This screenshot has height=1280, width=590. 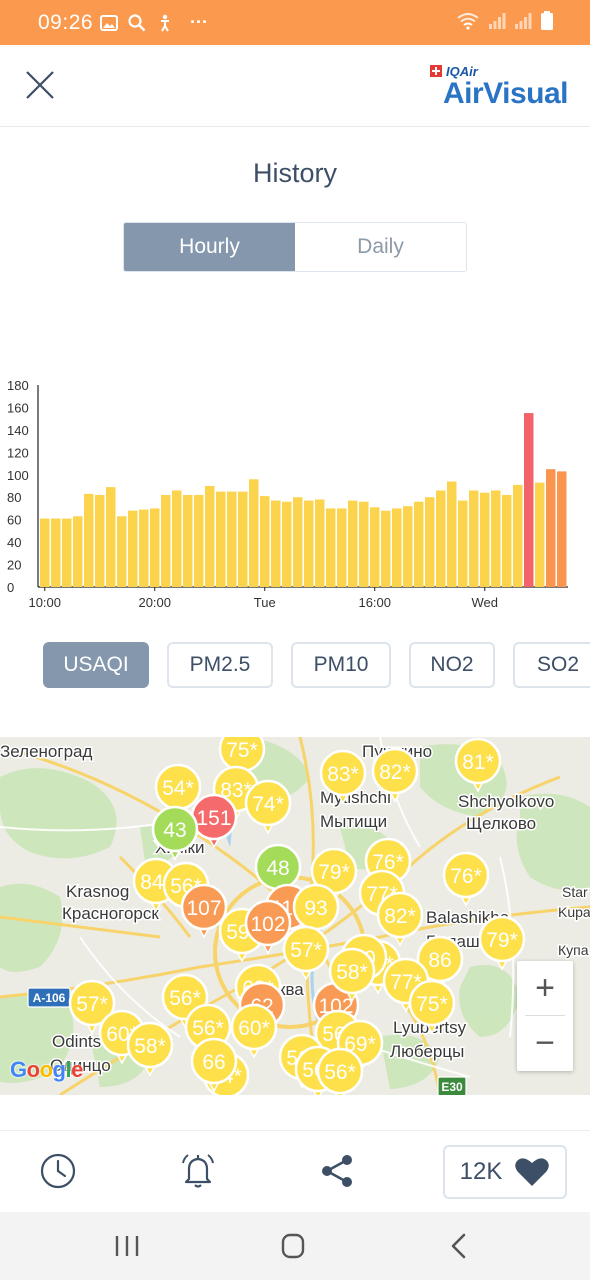 What do you see at coordinates (459, 1246) in the screenshot?
I see `back-icon` at bounding box center [459, 1246].